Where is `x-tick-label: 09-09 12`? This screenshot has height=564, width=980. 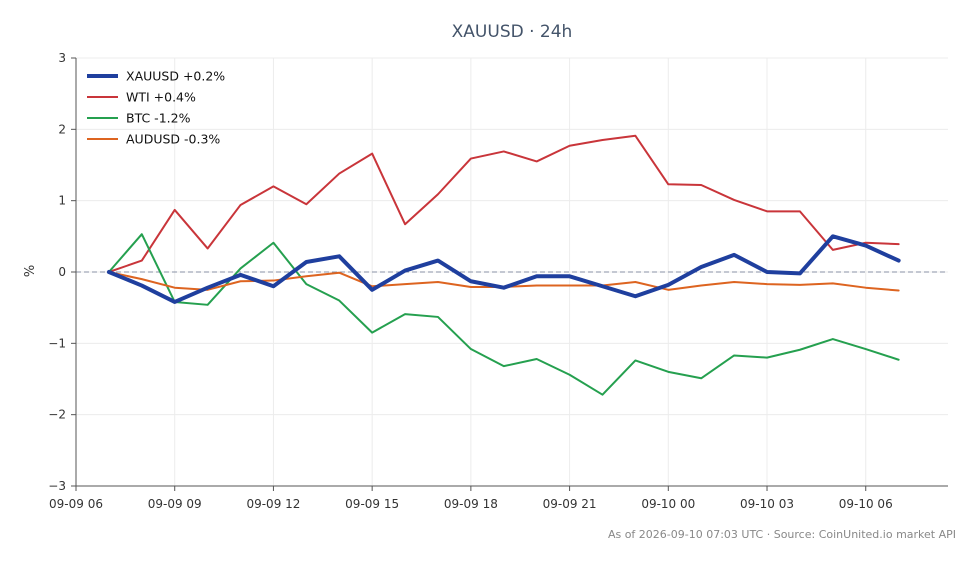 x-tick-label: 09-09 12 is located at coordinates (273, 504).